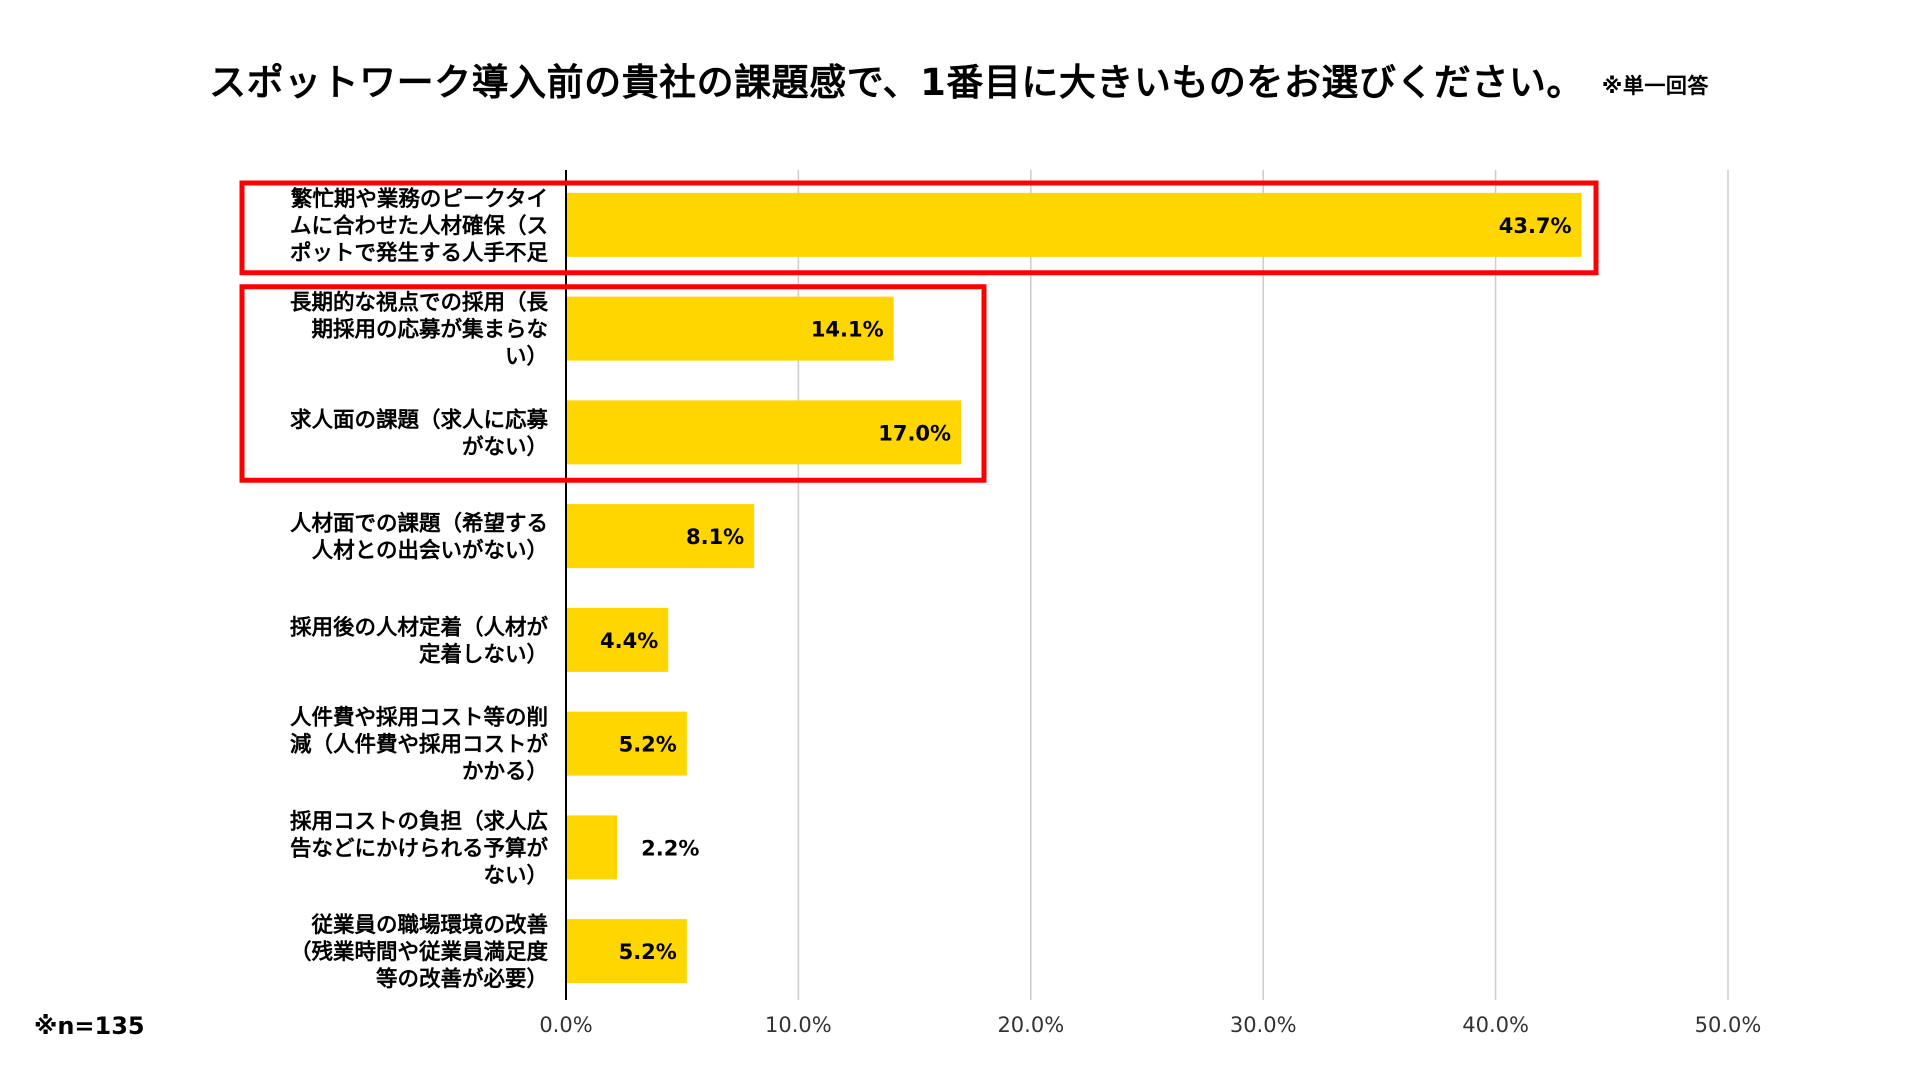  Describe the element at coordinates (419, 848) in the screenshot. I see `category-label: 採用コストの負担（求人広告などにかけられる予算がない）` at that location.